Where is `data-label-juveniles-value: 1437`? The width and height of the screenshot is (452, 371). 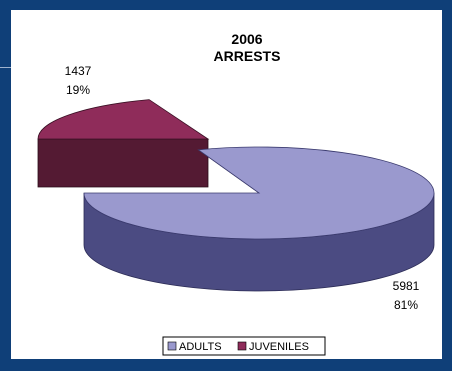
data-label-juveniles-value: 1437 is located at coordinates (78, 71).